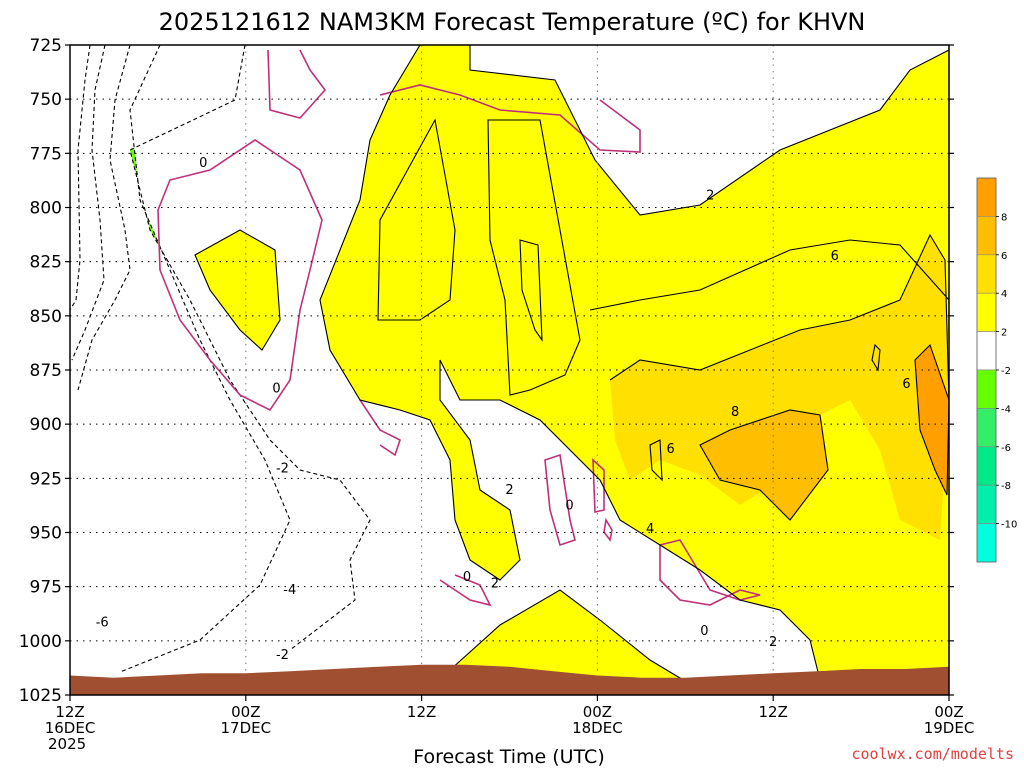 This screenshot has height=768, width=1024. I want to click on contour-label-8: 6, so click(835, 256).